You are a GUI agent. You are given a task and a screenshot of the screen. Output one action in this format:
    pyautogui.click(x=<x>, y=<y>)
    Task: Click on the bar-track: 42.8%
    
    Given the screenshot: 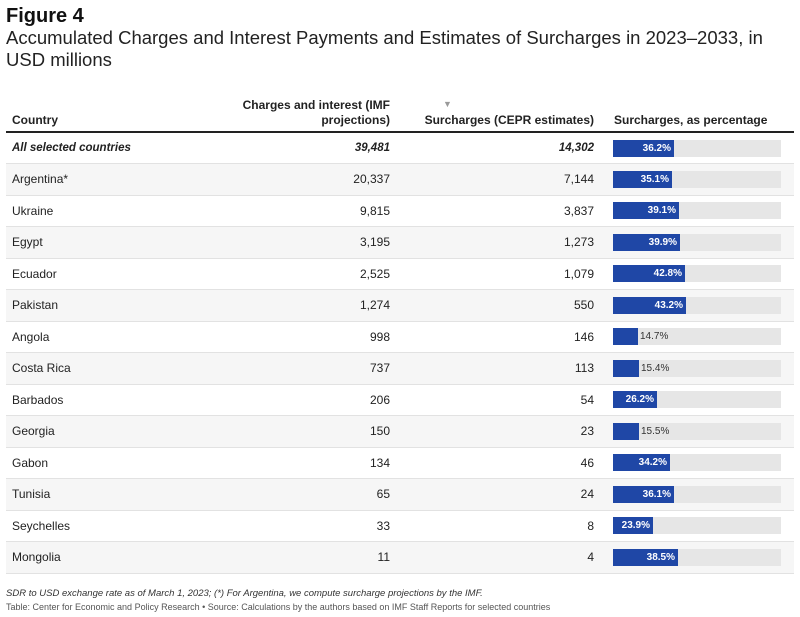 What is the action you would take?
    pyautogui.click(x=697, y=274)
    